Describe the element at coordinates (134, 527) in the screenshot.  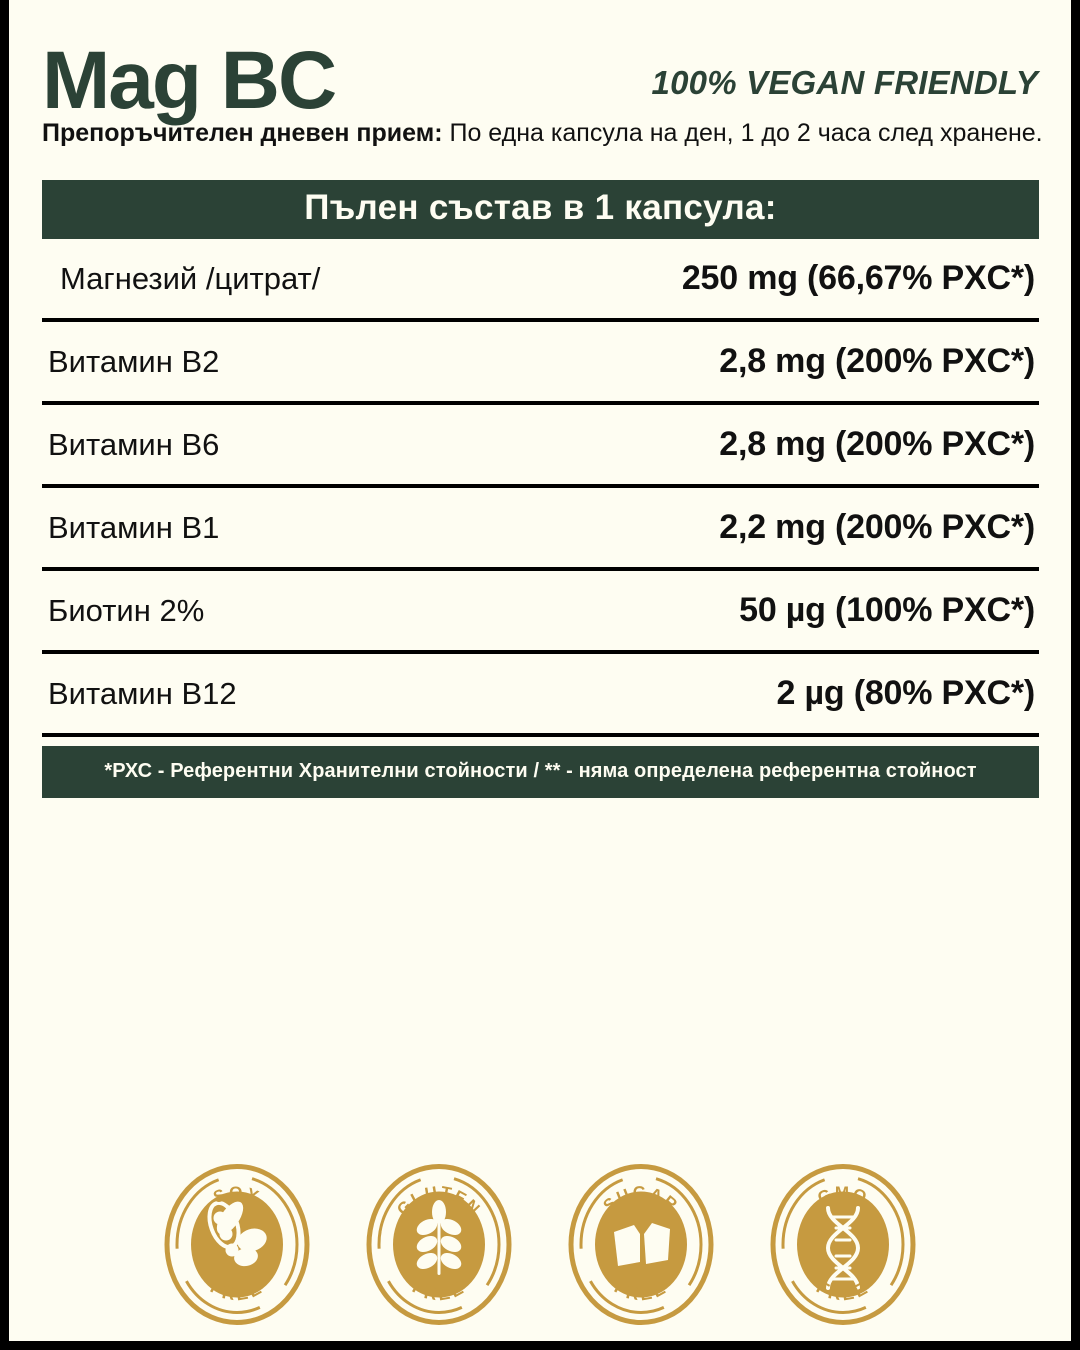
I see `ingredient-name: Витамин B1` at that location.